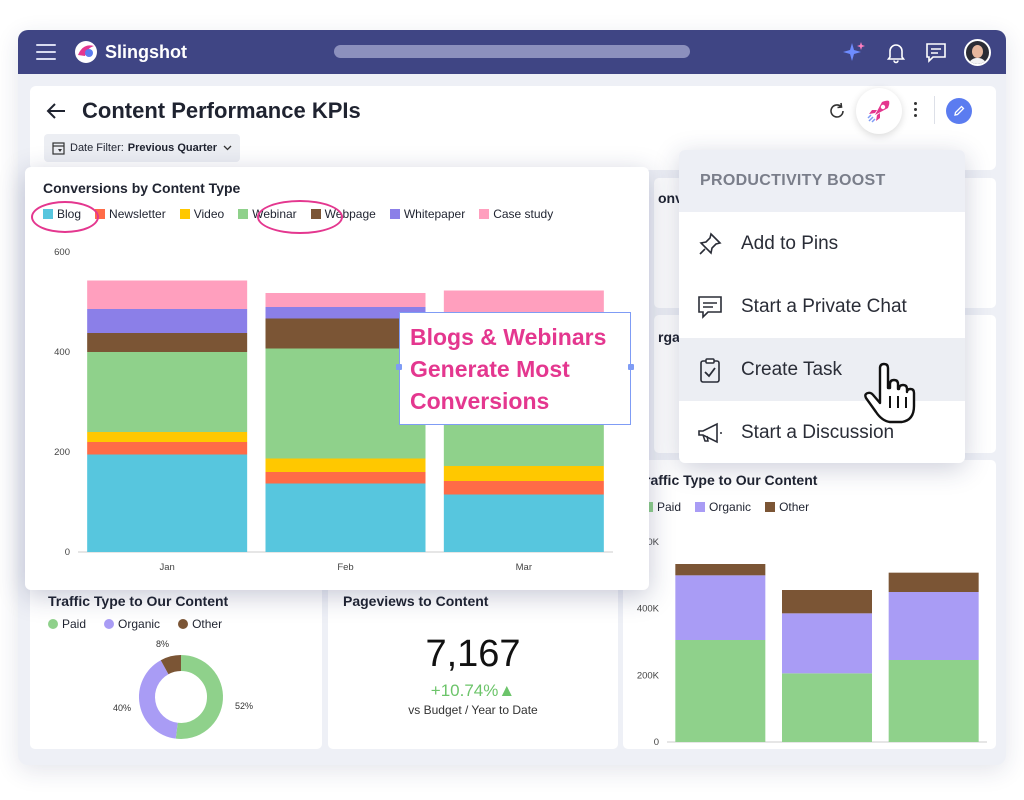  I want to click on traffic-bar-chart: 0200K400K600KJanFebMar, so click(812, 642).